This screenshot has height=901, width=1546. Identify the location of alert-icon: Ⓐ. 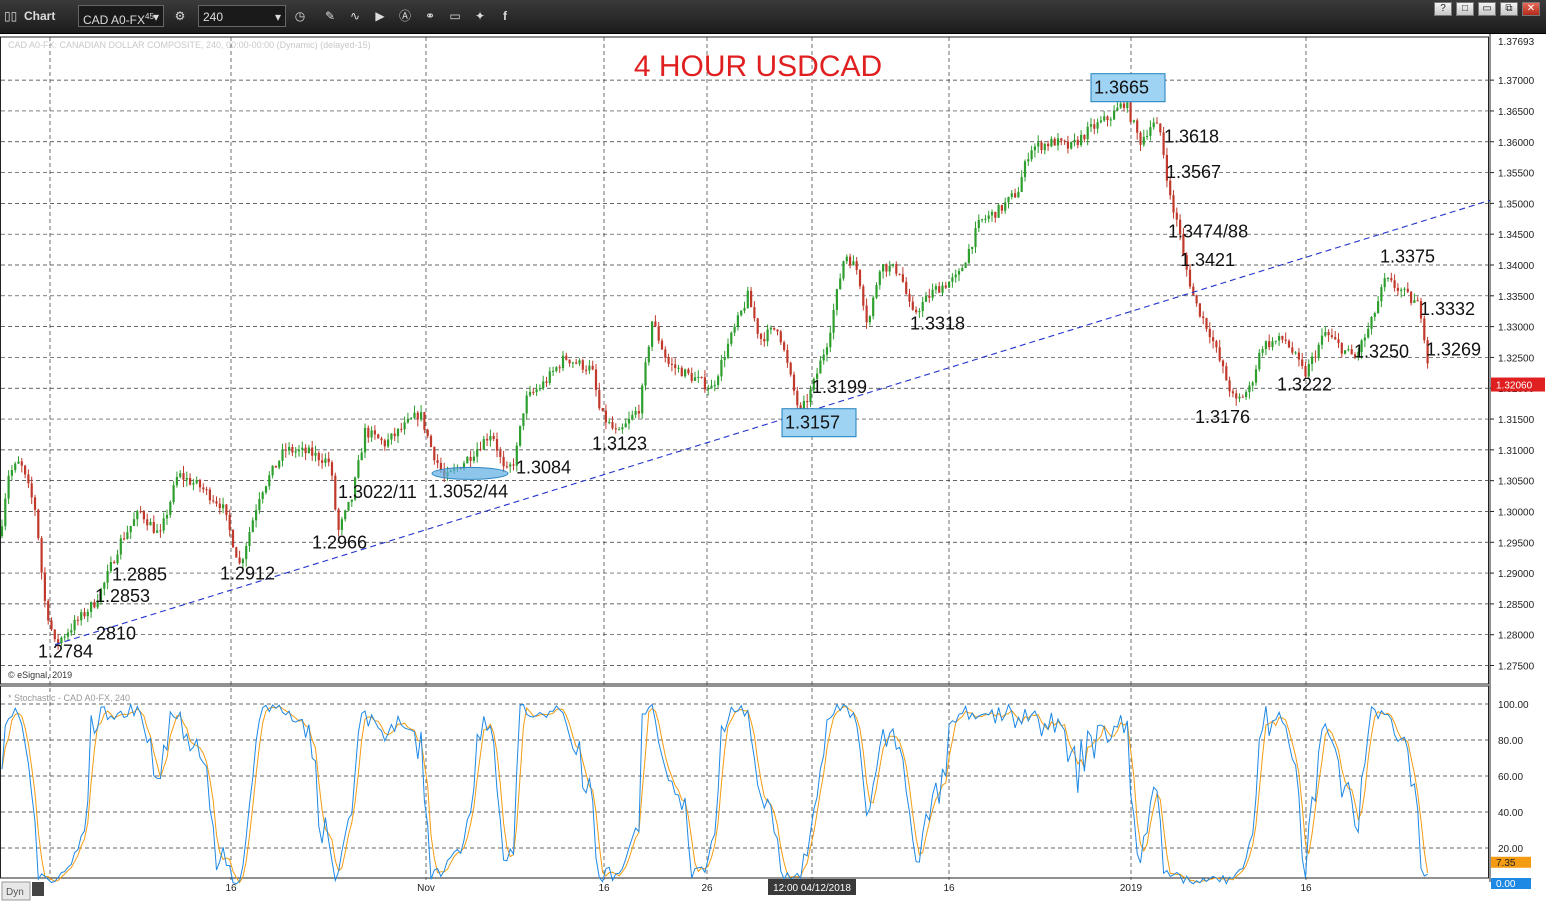
(404, 16).